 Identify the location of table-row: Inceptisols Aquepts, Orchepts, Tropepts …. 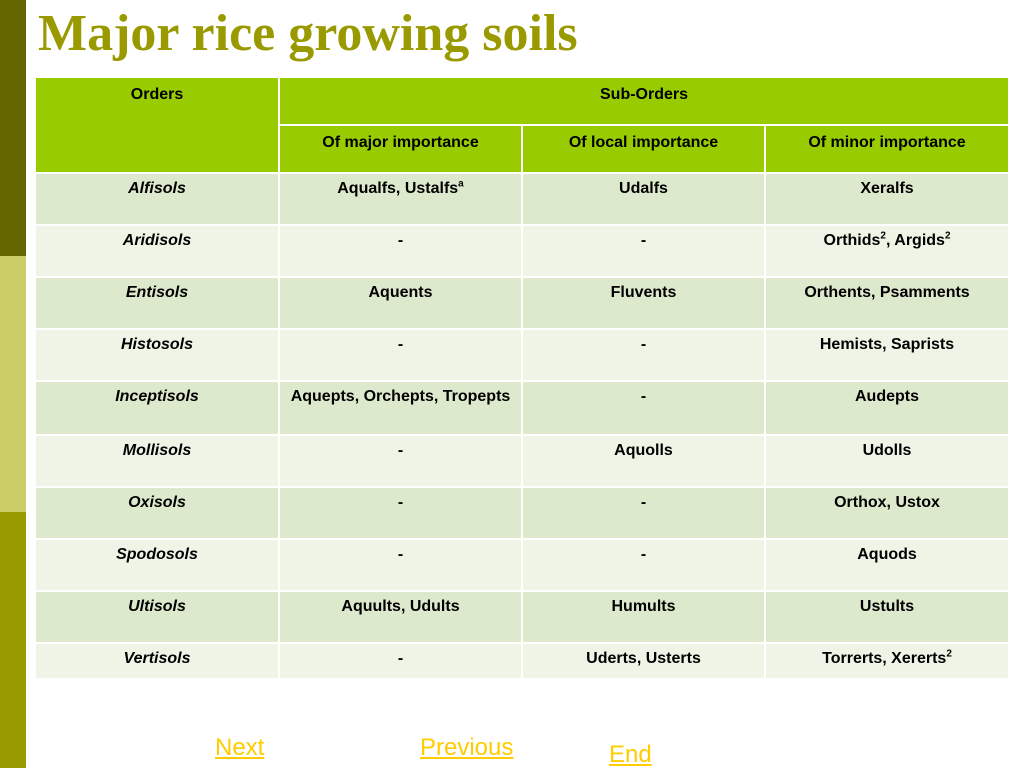
(522, 408).